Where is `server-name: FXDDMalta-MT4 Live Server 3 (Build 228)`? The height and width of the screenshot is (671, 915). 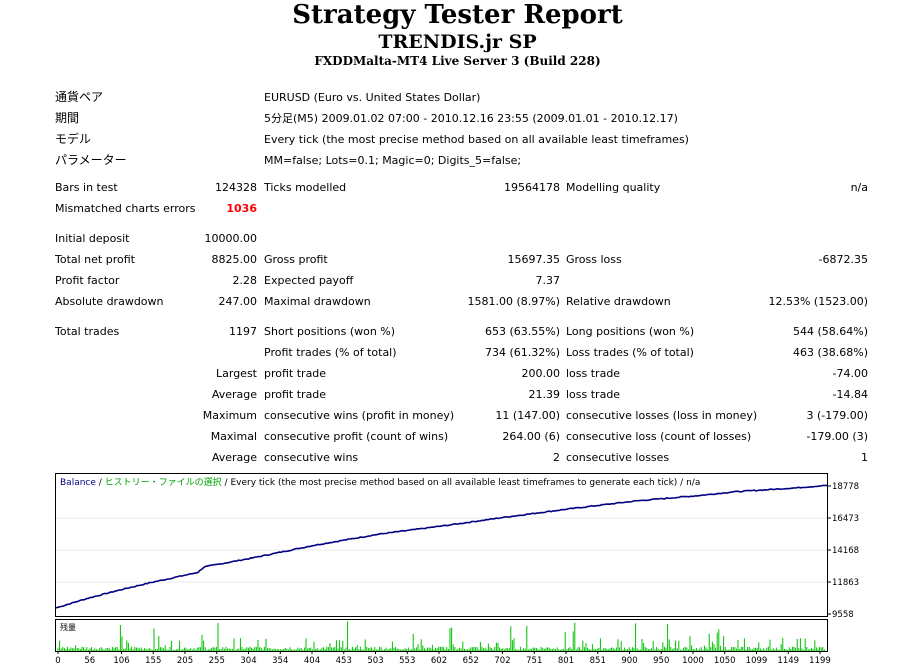
server-name: FXDDMalta-MT4 Live Server 3 (Build 228) is located at coordinates (457, 61).